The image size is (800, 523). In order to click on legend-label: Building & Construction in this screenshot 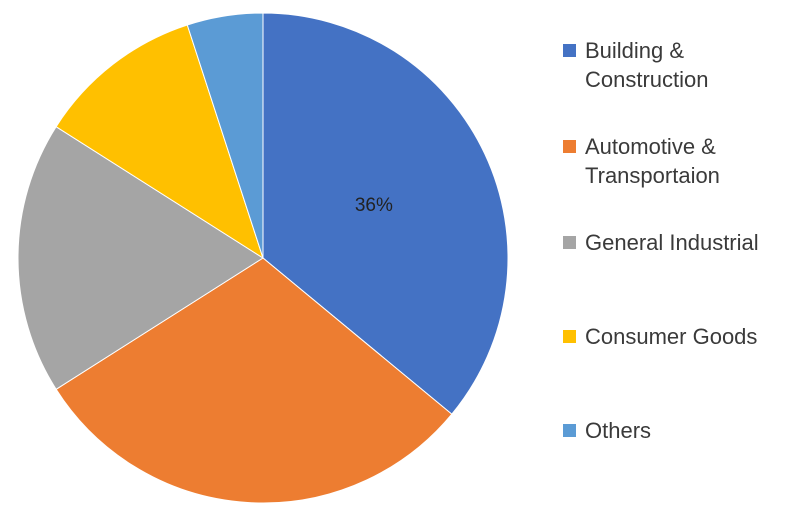, I will do `click(647, 65)`.